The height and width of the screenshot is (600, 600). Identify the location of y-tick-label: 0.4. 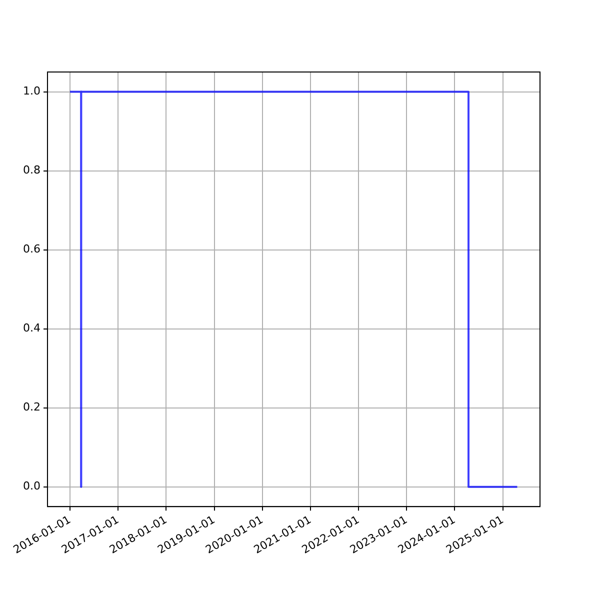
(31, 328).